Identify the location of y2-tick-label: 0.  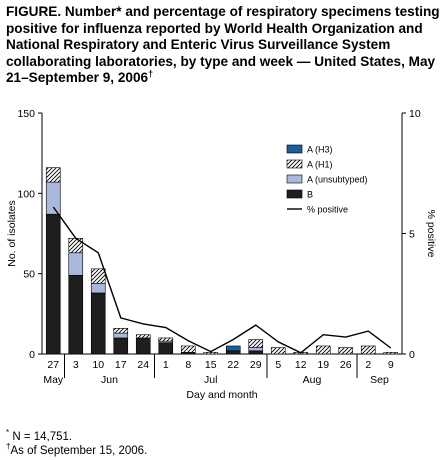
(412, 355).